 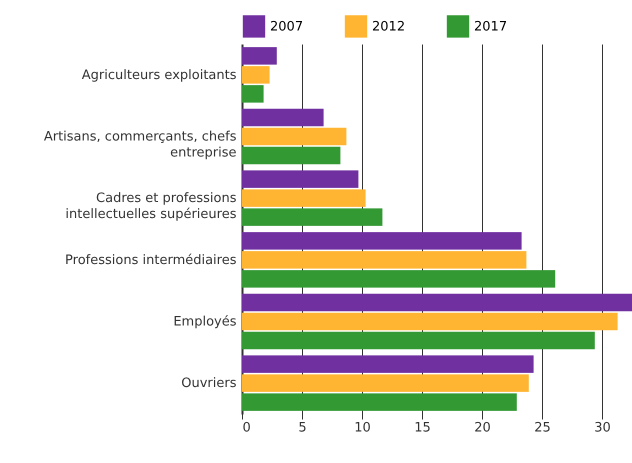 What do you see at coordinates (602, 428) in the screenshot?
I see `x-tick-label: 30` at bounding box center [602, 428].